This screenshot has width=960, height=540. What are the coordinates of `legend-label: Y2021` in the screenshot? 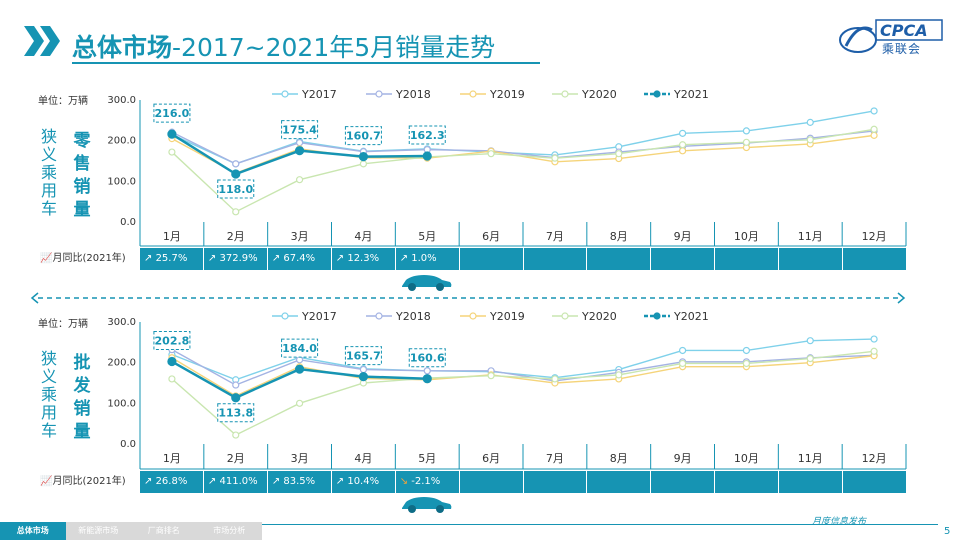 It's located at (691, 94).